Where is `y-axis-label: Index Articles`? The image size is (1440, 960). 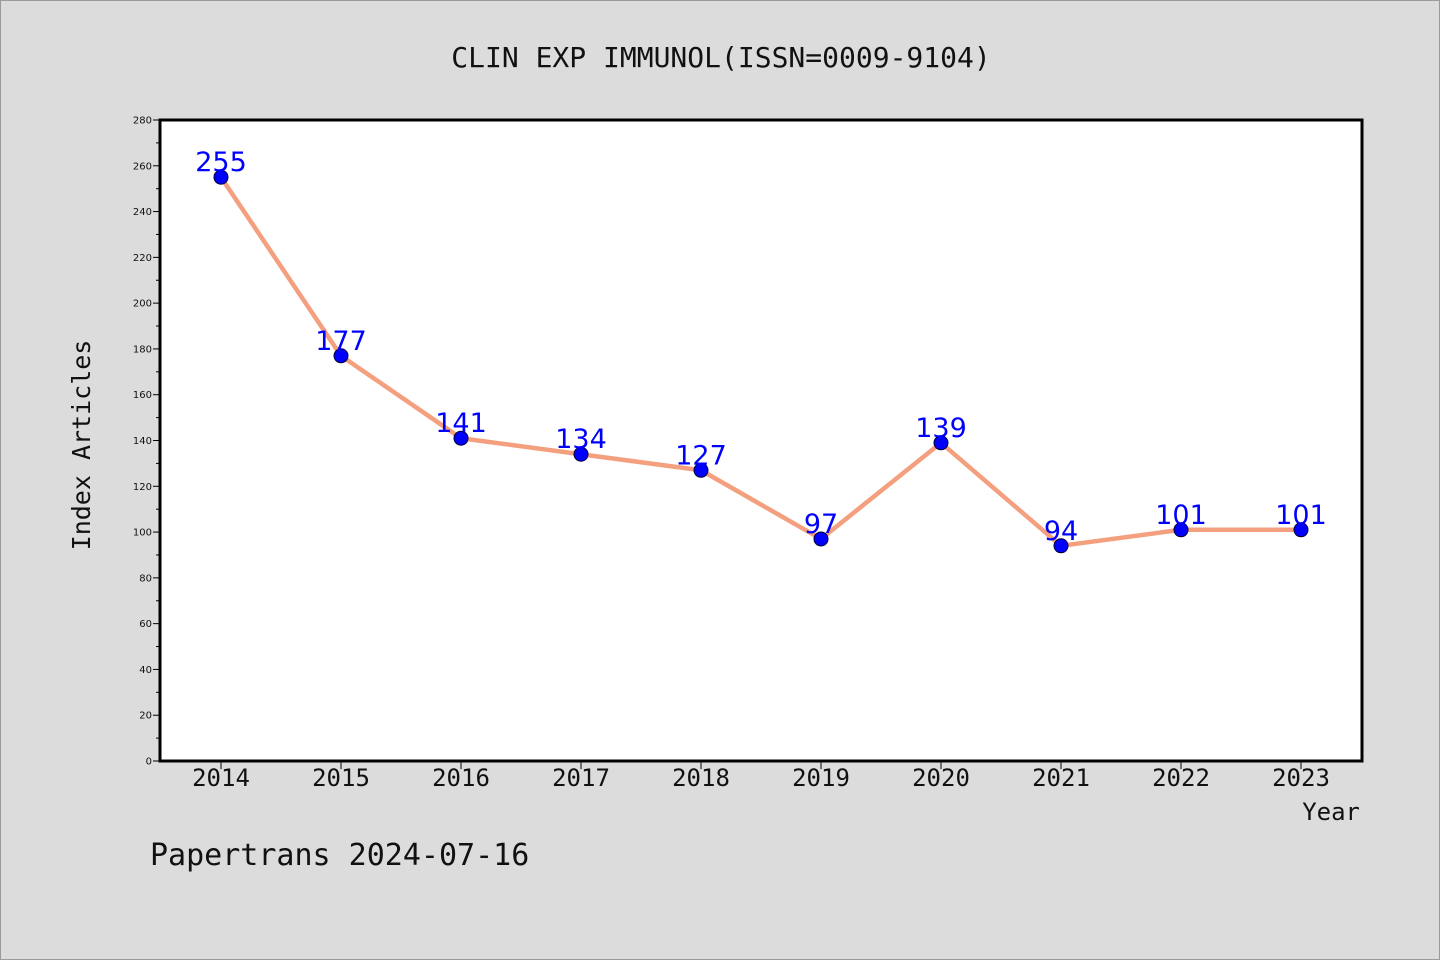
y-axis-label: Index Articles is located at coordinates (81, 445).